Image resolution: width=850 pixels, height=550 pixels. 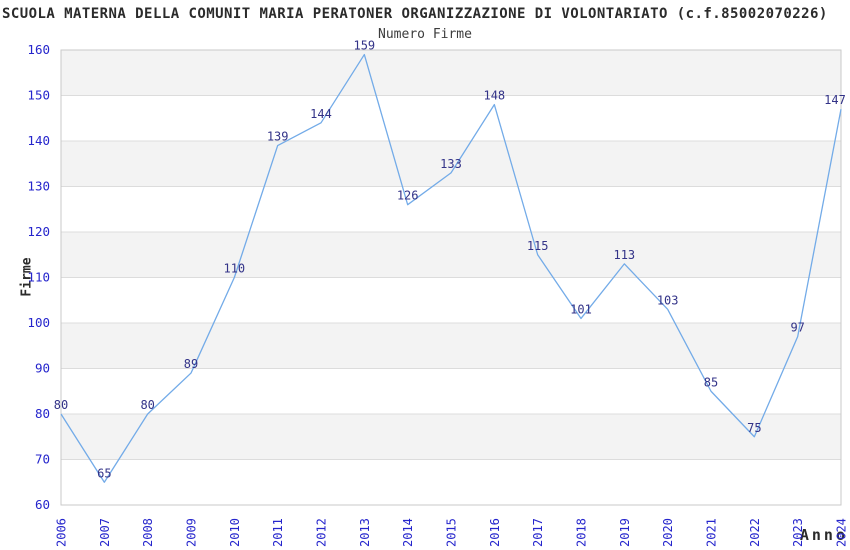 I want to click on y-tick-label: 100, so click(x=38, y=322).